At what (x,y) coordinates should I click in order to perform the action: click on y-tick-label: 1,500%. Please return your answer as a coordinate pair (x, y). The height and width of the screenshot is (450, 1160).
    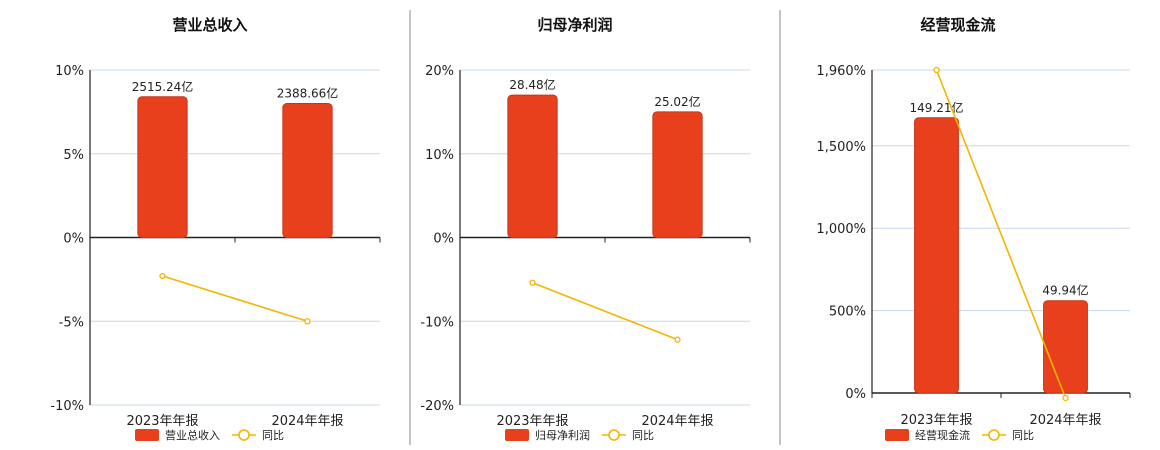
    Looking at the image, I should click on (841, 147).